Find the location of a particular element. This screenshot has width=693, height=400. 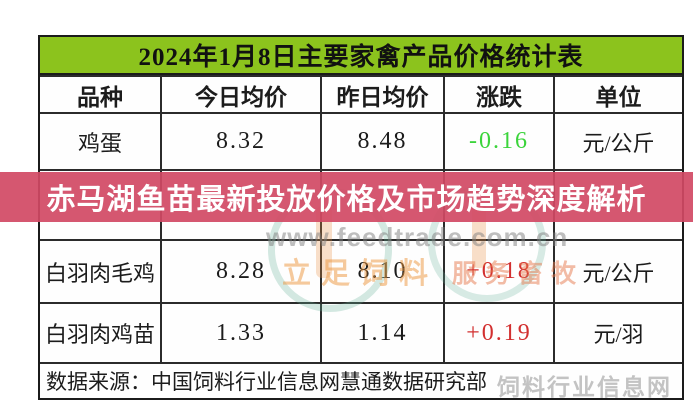

headline-text: 赤马湖鱼苗最新投放价格及市场趋势深度解析 is located at coordinates (346, 200).